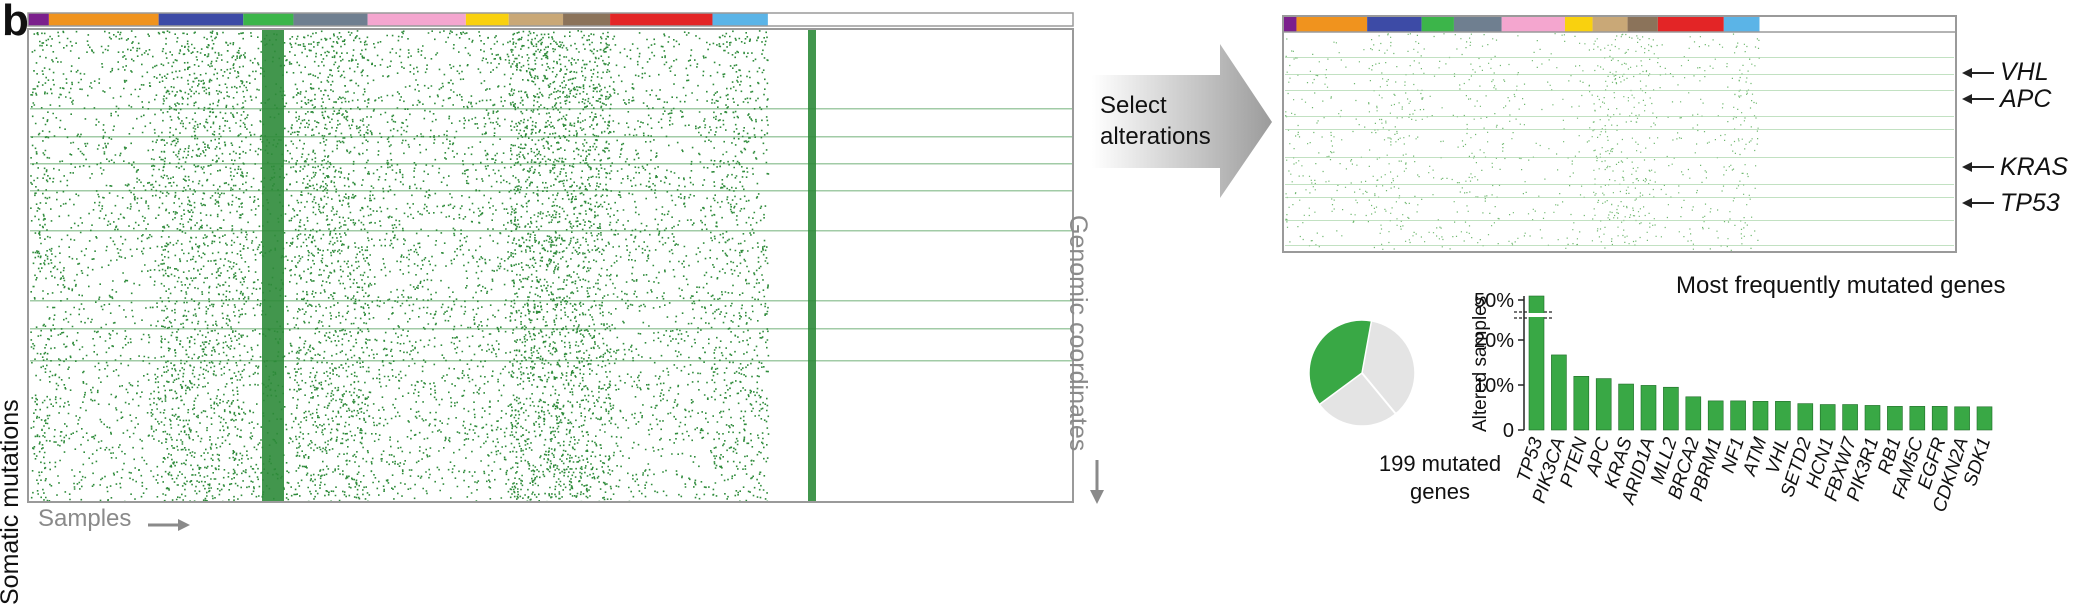 The width and height of the screenshot is (2097, 605). Describe the element at coordinates (1760, 416) in the screenshot. I see `bar-ATM` at that location.